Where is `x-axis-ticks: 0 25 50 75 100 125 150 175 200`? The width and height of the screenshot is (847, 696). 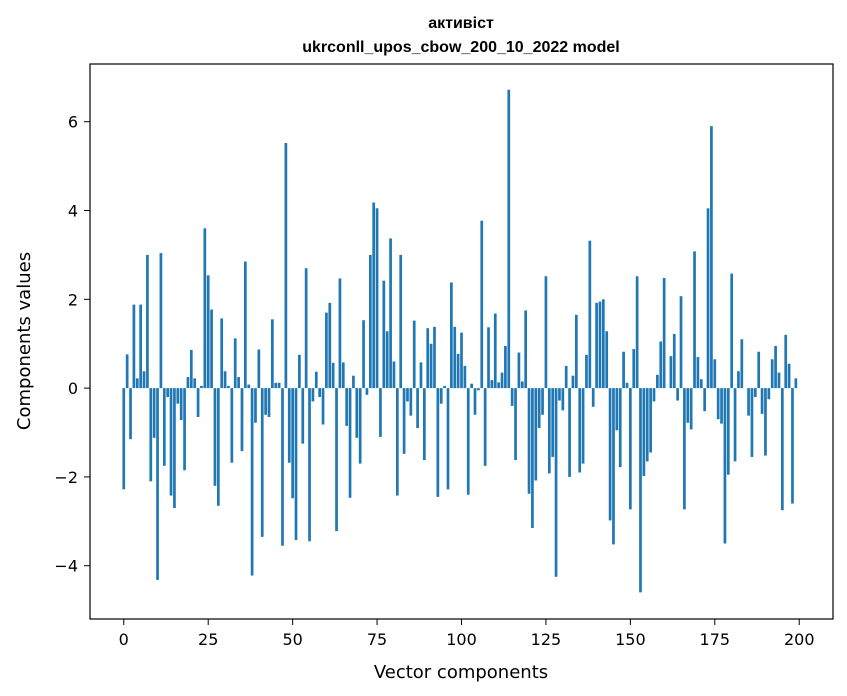 x-axis-ticks: 0 25 50 75 100 125 150 175 200 is located at coordinates (467, 634).